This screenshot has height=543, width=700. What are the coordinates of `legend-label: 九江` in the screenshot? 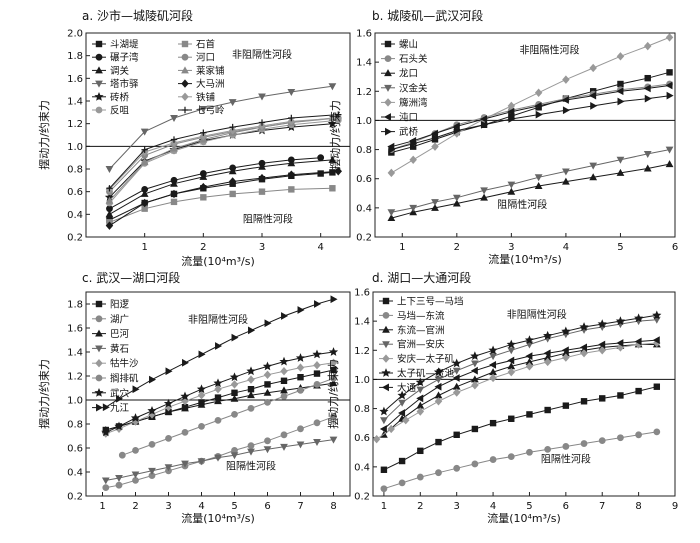 It's located at (120, 408).